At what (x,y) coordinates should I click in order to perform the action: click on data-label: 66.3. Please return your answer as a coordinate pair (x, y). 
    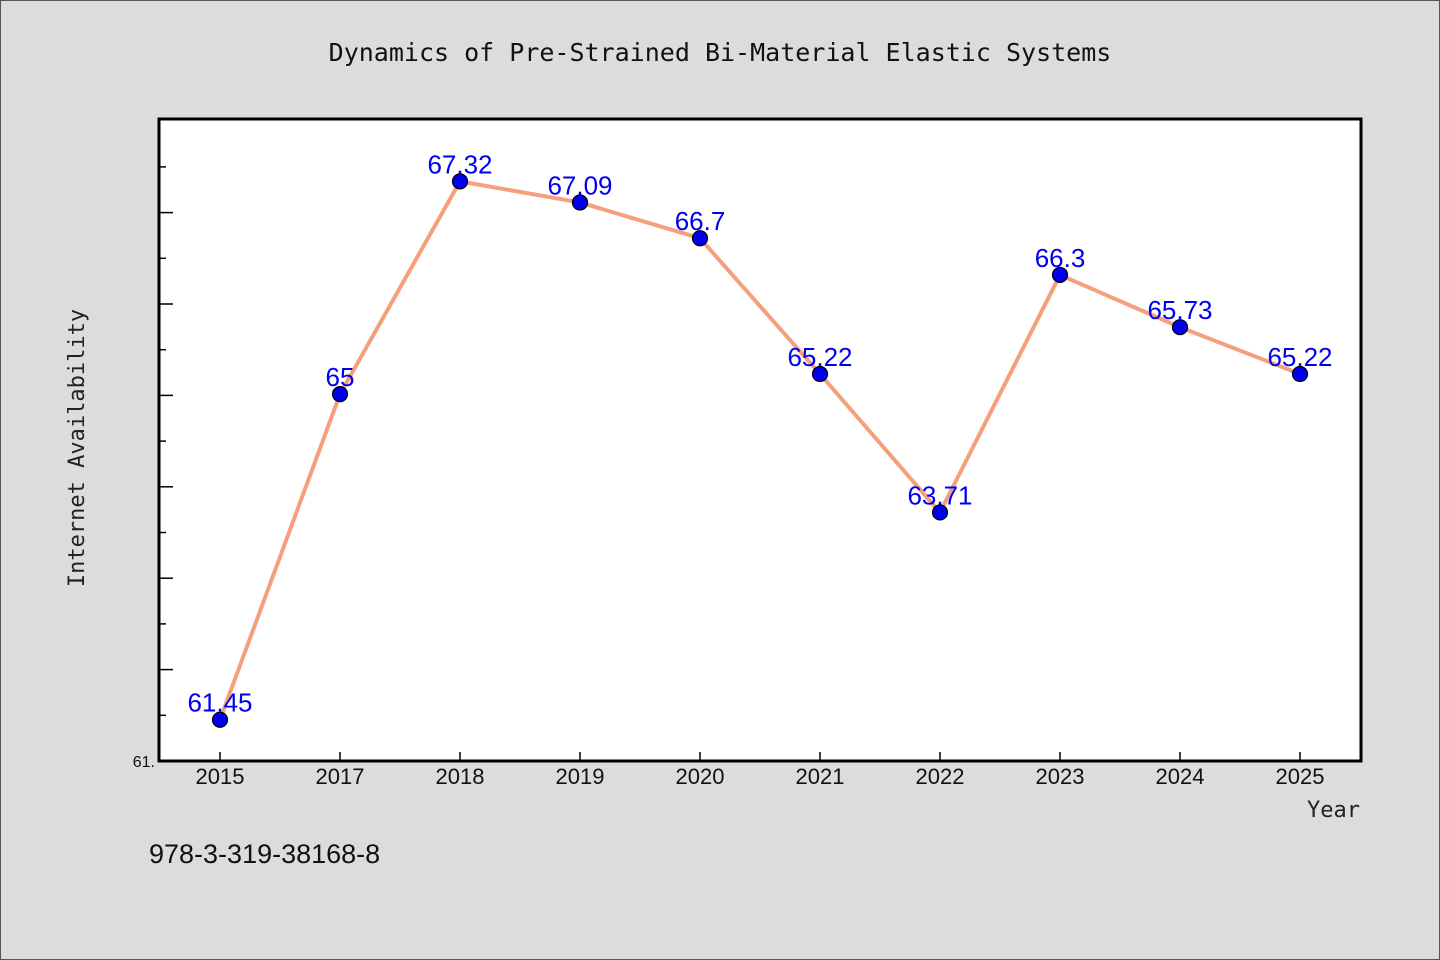
    Looking at the image, I should click on (1060, 258).